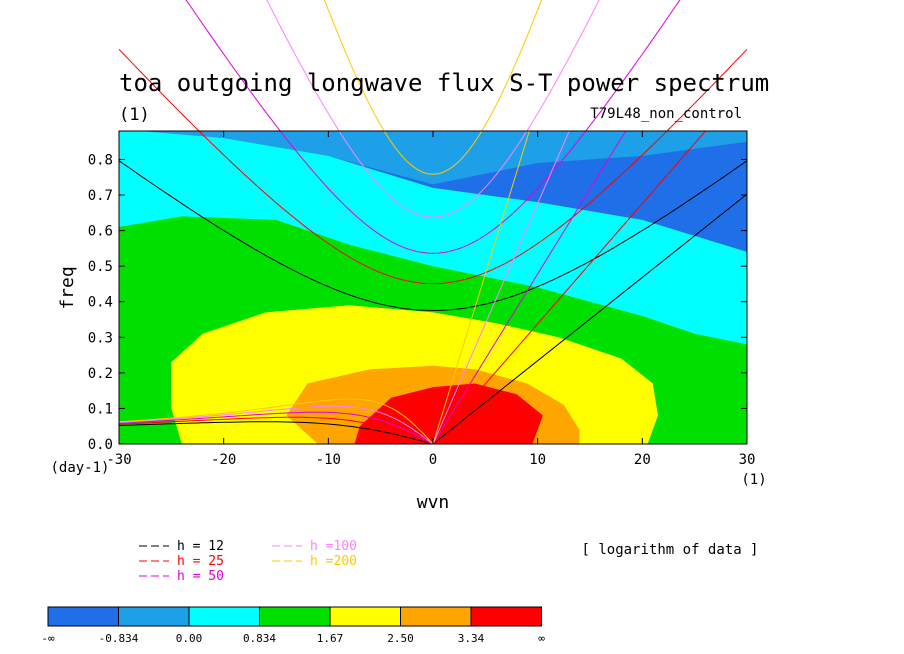 The image size is (904, 654). What do you see at coordinates (100, 445) in the screenshot?
I see `y-tick-label: 0.0` at bounding box center [100, 445].